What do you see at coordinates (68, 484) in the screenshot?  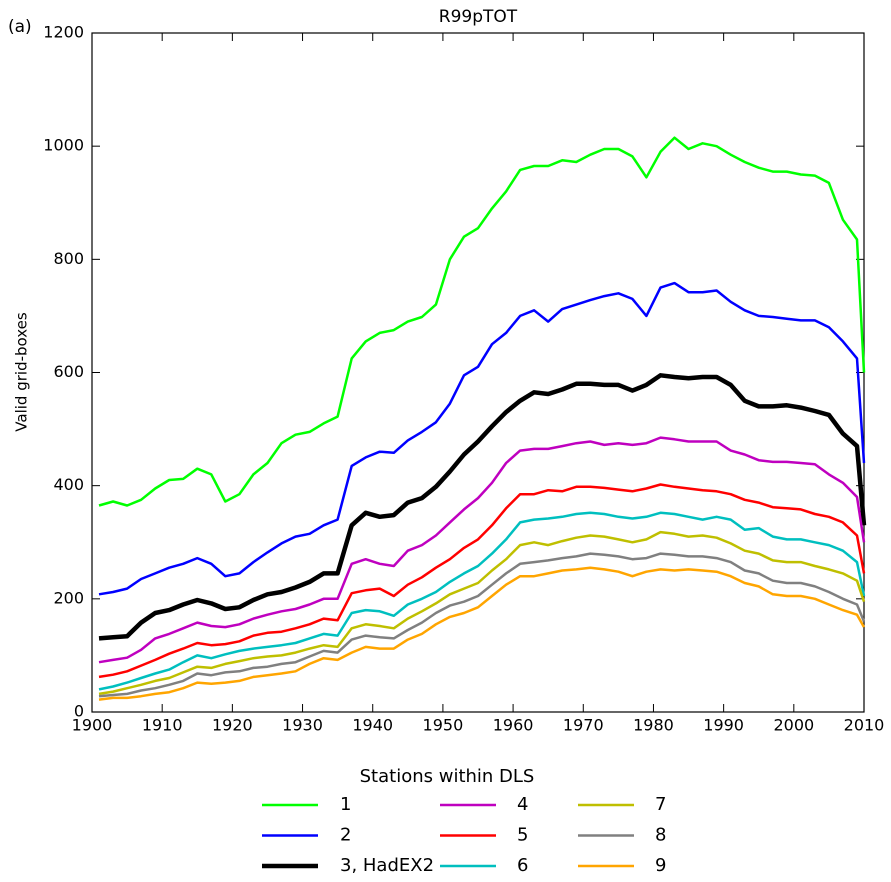 I see `y-tick-label: 400` at bounding box center [68, 484].